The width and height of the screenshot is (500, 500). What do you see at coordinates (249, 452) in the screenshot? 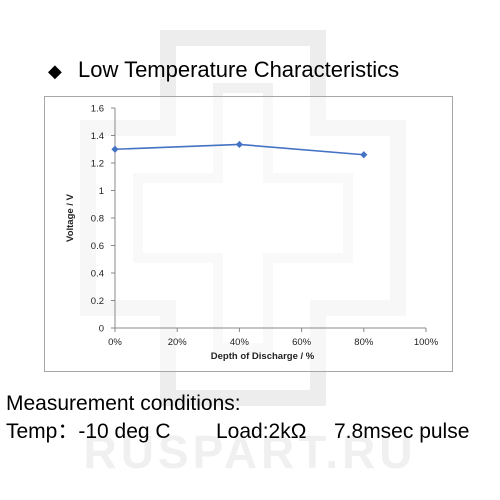
I see `watermark-text: RUSPART.RU` at bounding box center [249, 452].